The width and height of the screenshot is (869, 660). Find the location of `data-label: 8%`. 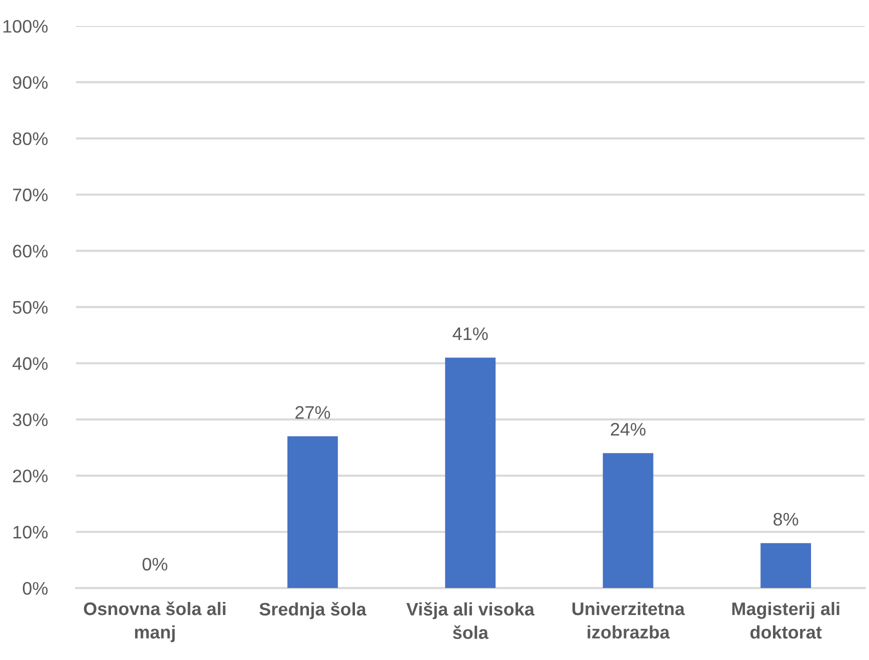

data-label: 8% is located at coordinates (786, 519).